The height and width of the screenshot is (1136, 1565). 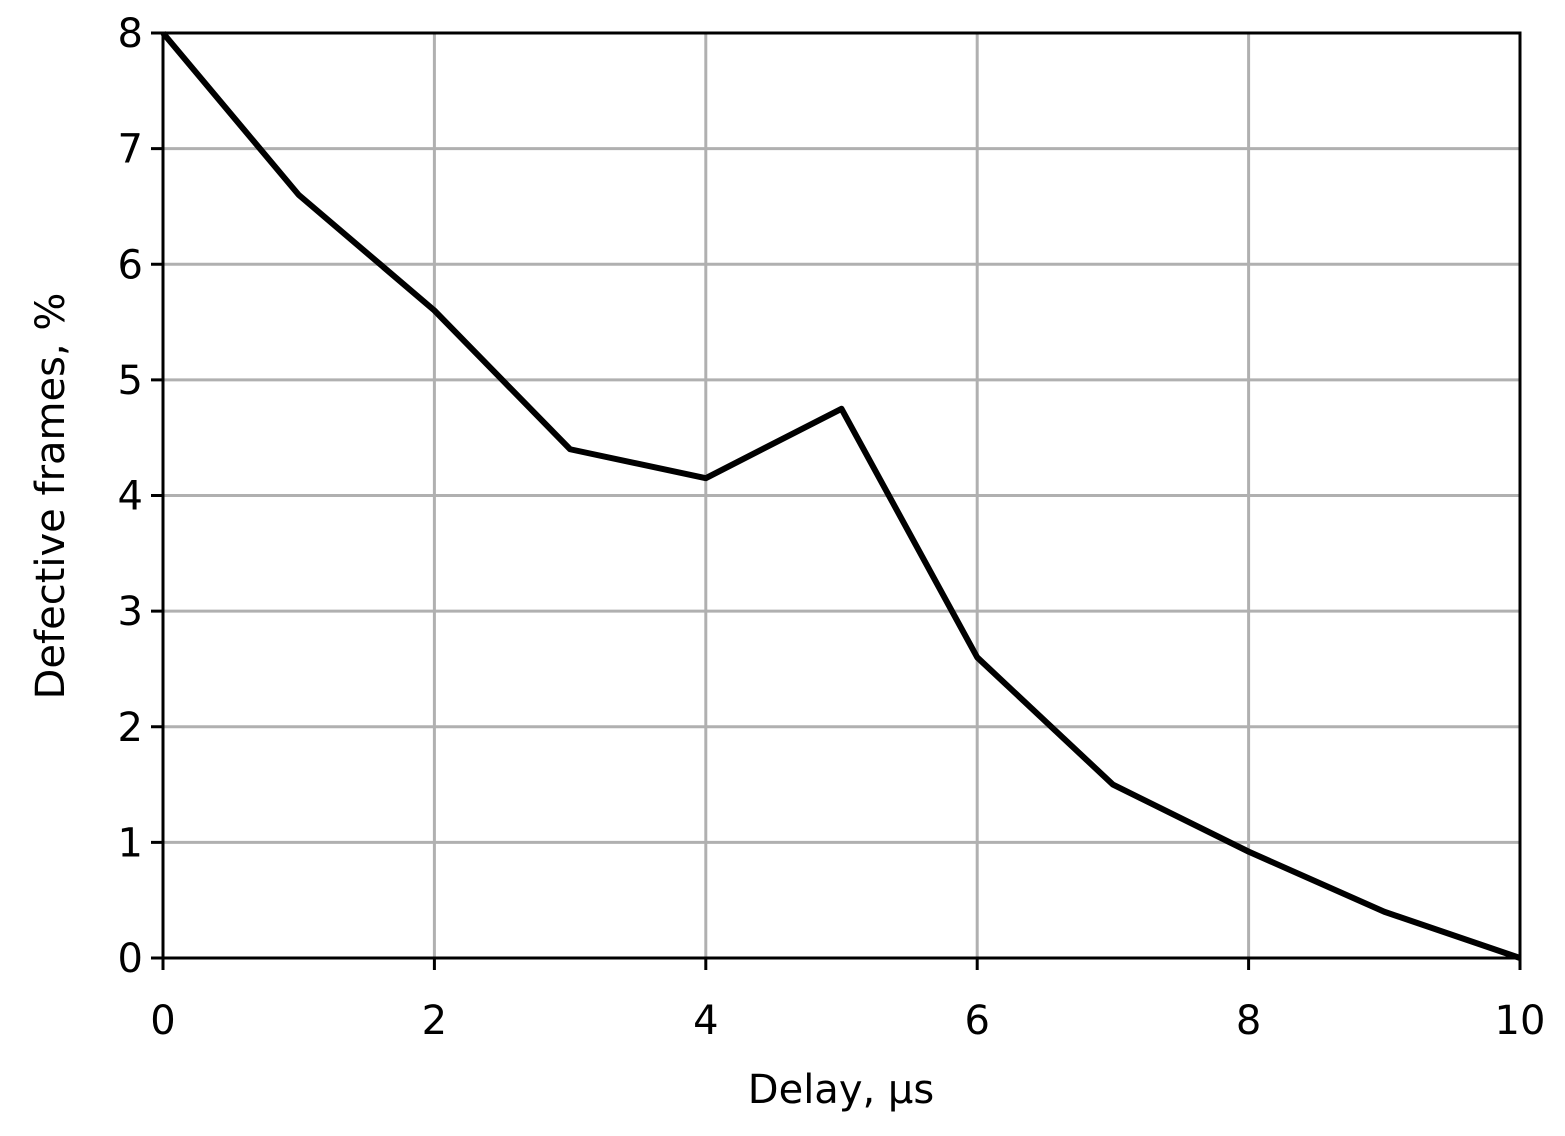 I want to click on y-tick-label: 7, so click(x=130, y=150).